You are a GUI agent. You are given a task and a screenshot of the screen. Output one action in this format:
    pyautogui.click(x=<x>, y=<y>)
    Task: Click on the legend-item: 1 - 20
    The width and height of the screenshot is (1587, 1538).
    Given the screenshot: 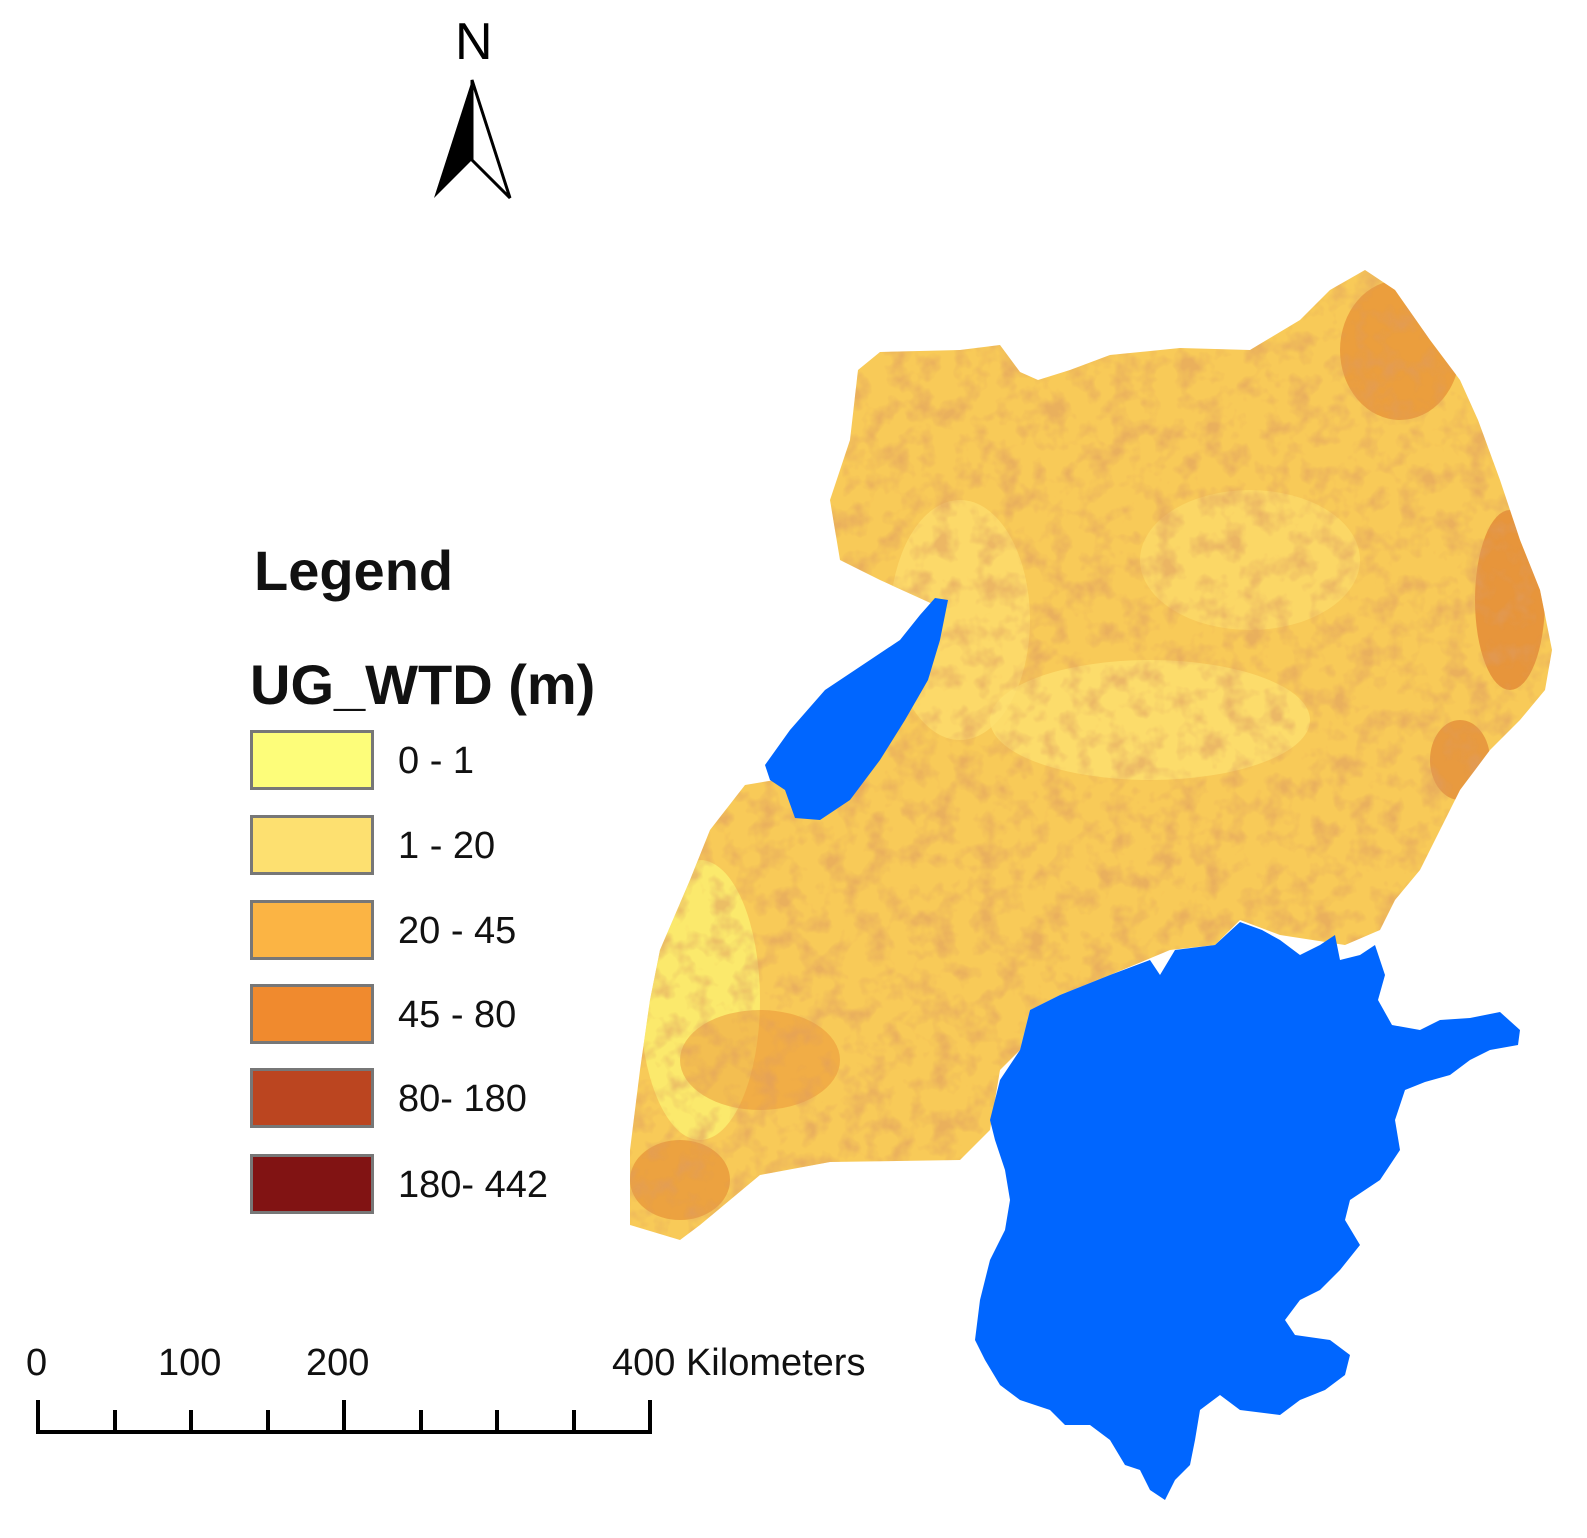 What is the action you would take?
    pyautogui.click(x=430, y=847)
    